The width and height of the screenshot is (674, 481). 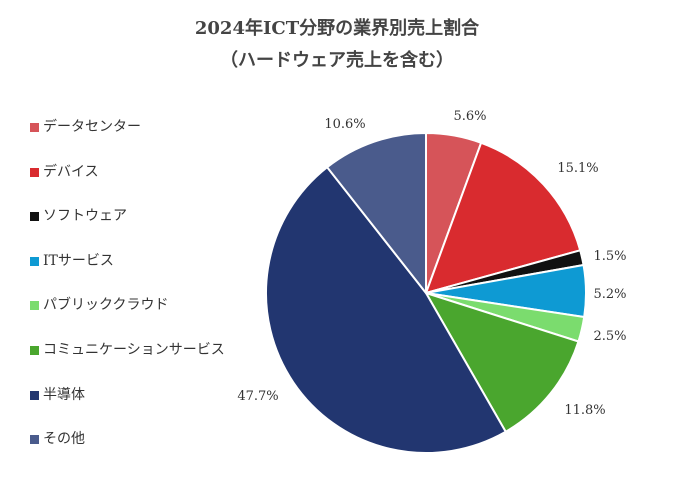 I want to click on data-label: 5.6%, so click(x=469, y=116).